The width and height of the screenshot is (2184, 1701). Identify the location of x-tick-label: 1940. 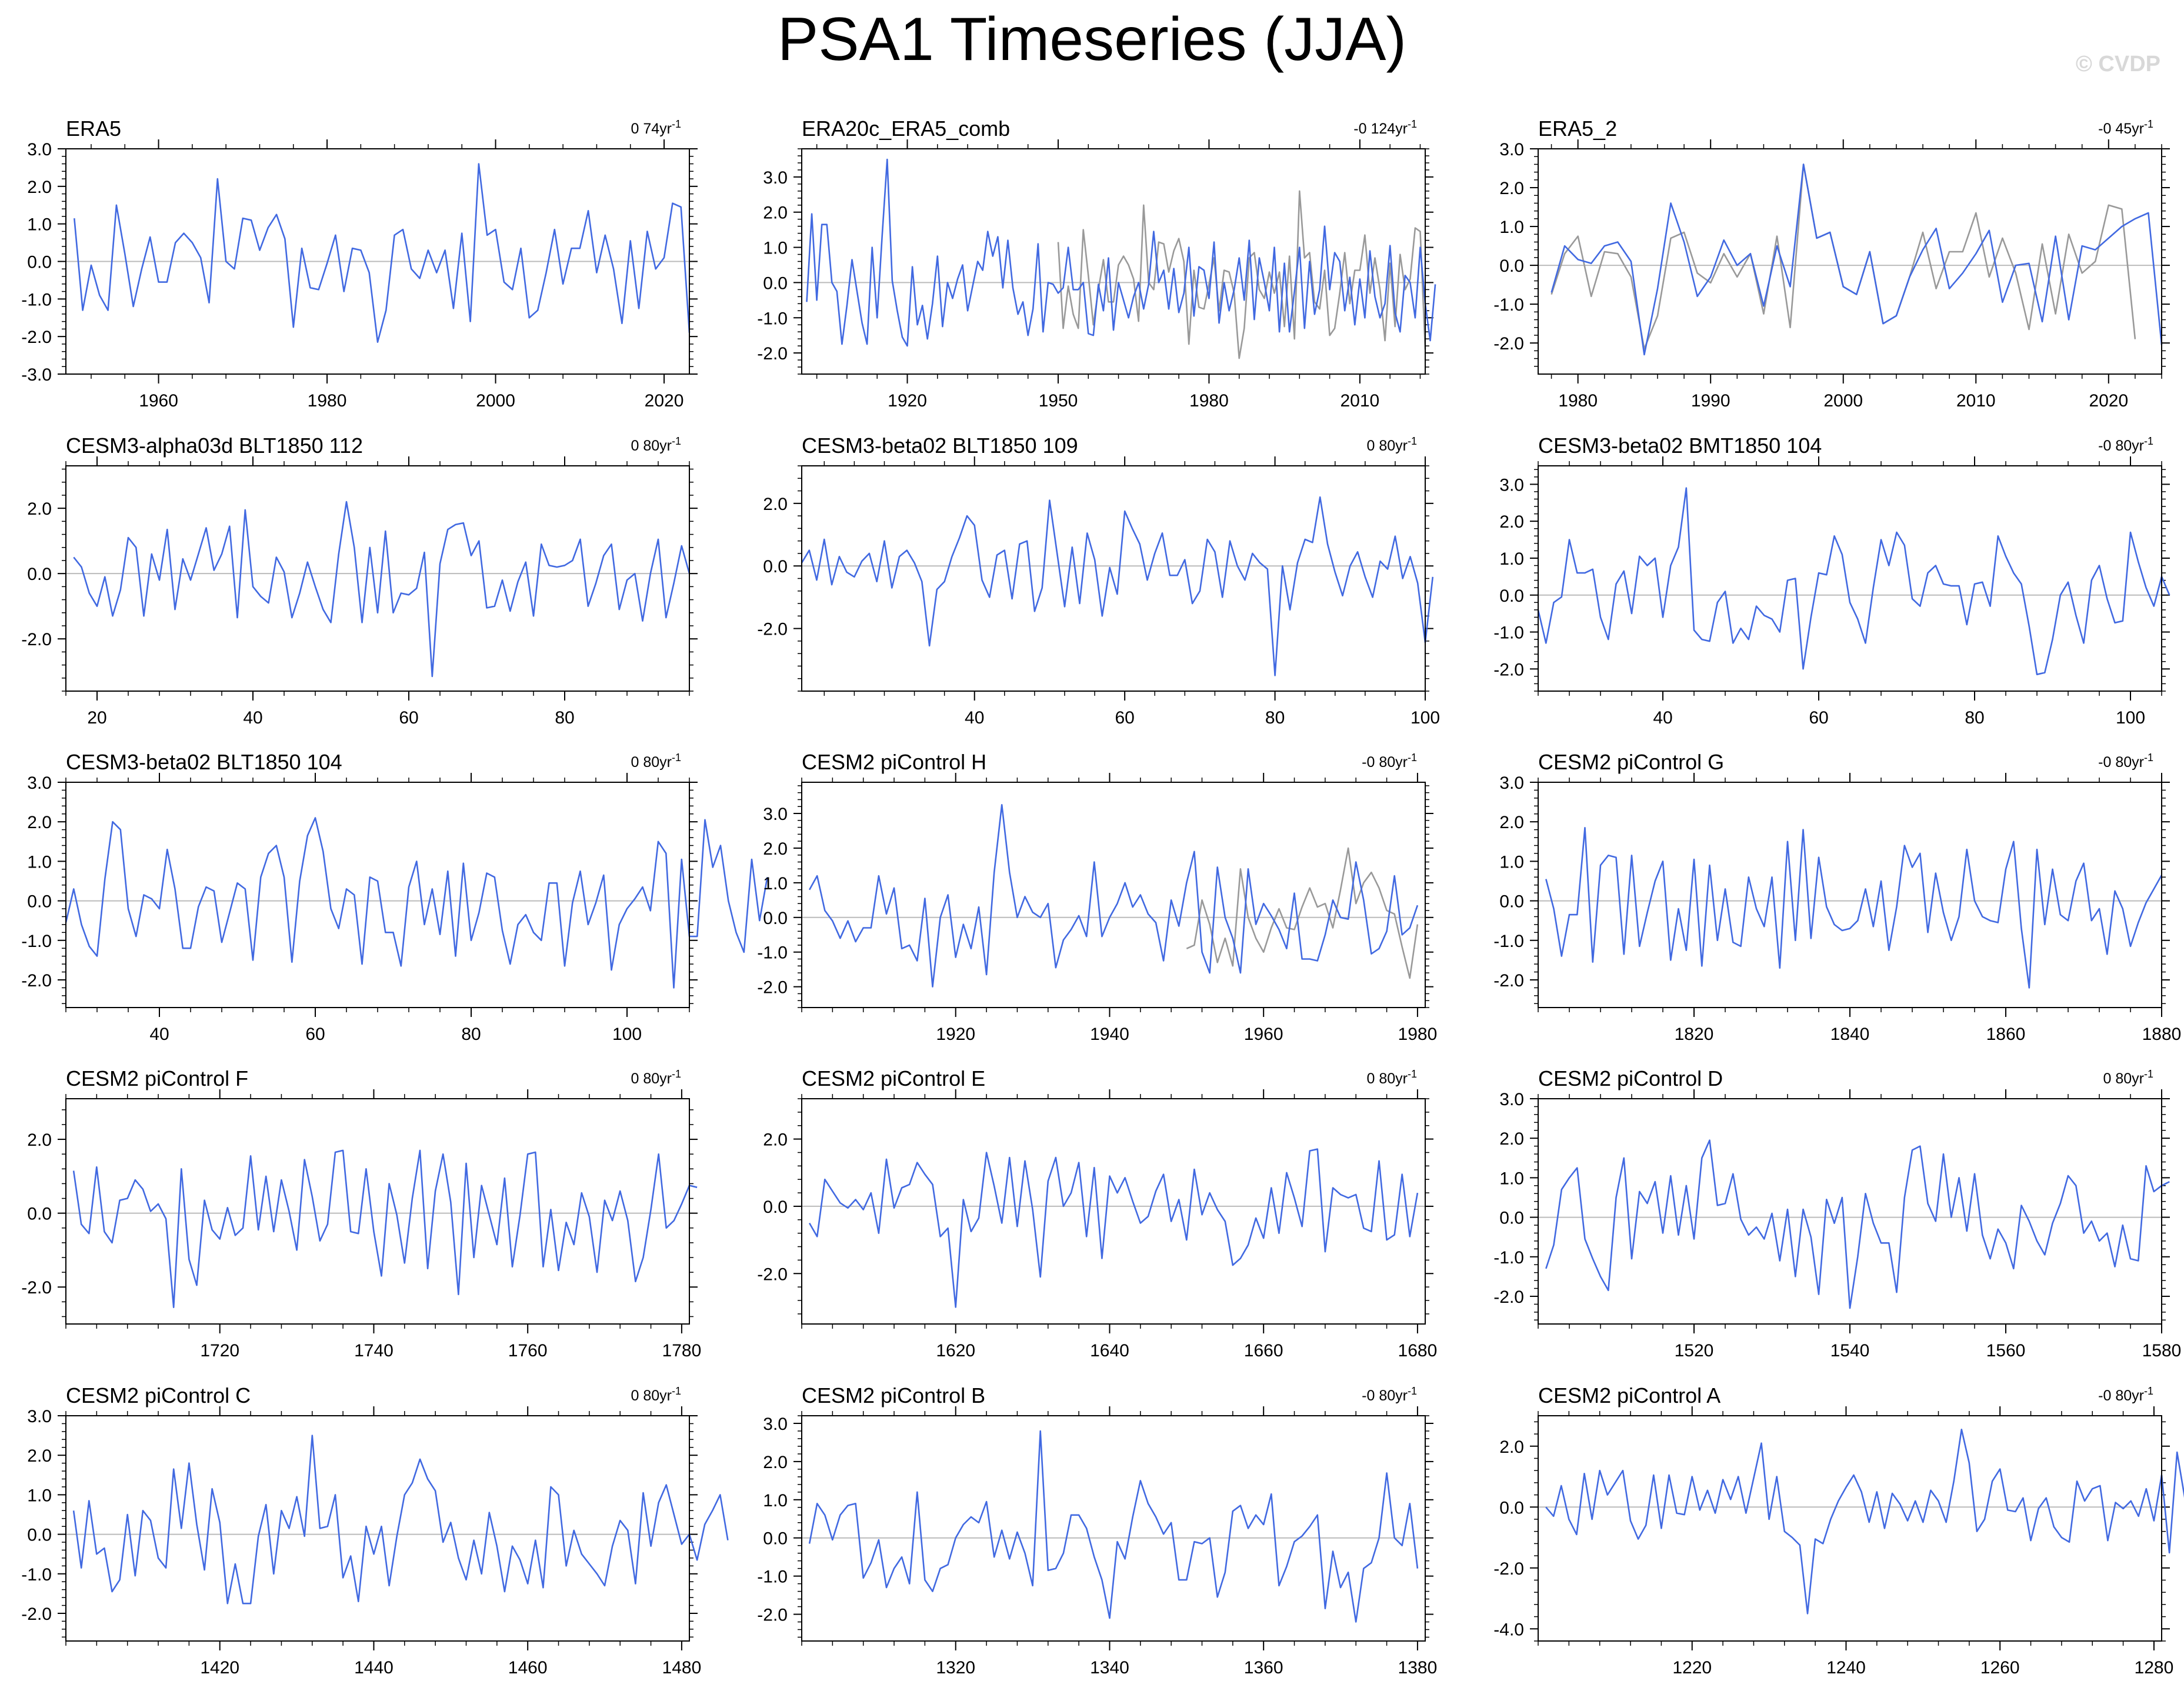
(1109, 1034).